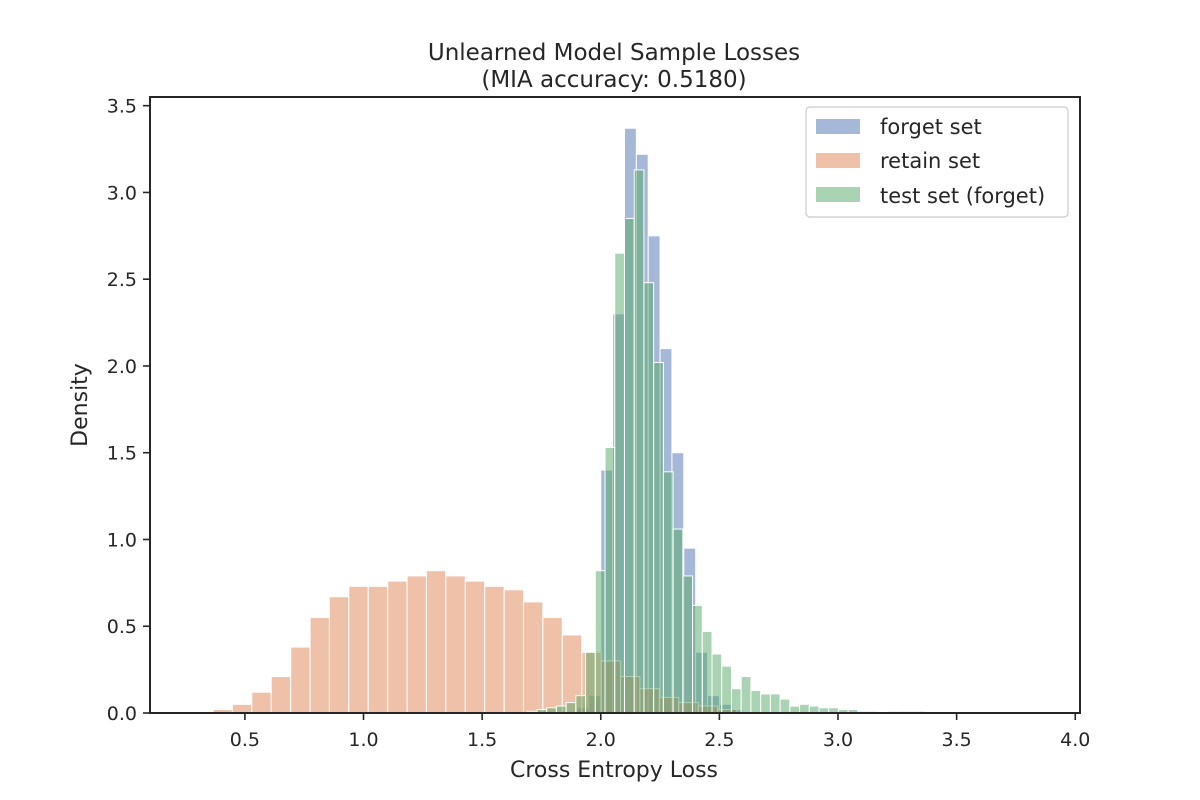  Describe the element at coordinates (80, 405) in the screenshot. I see `y-axis-label: Density` at that location.